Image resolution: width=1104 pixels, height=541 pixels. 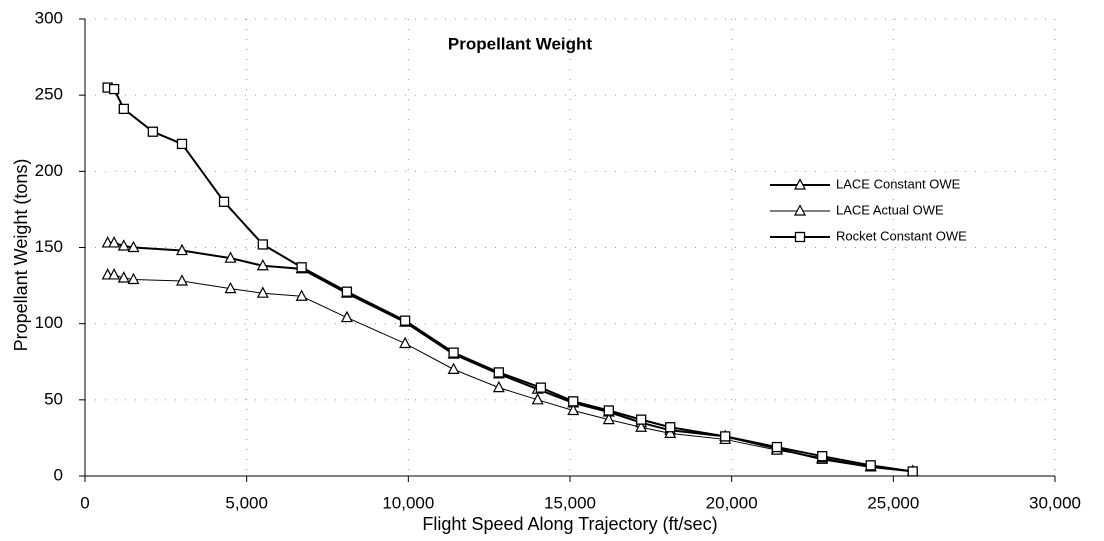 What do you see at coordinates (84, 502) in the screenshot?
I see `x-tick-label: 0` at bounding box center [84, 502].